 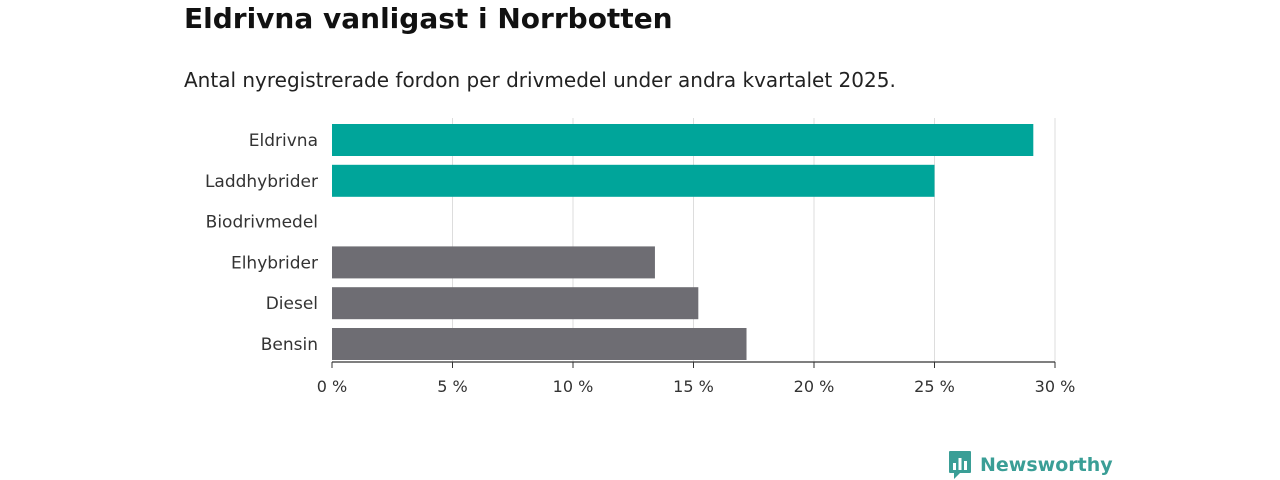 What do you see at coordinates (960, 465) in the screenshot?
I see `newsworthy-logo-icon` at bounding box center [960, 465].